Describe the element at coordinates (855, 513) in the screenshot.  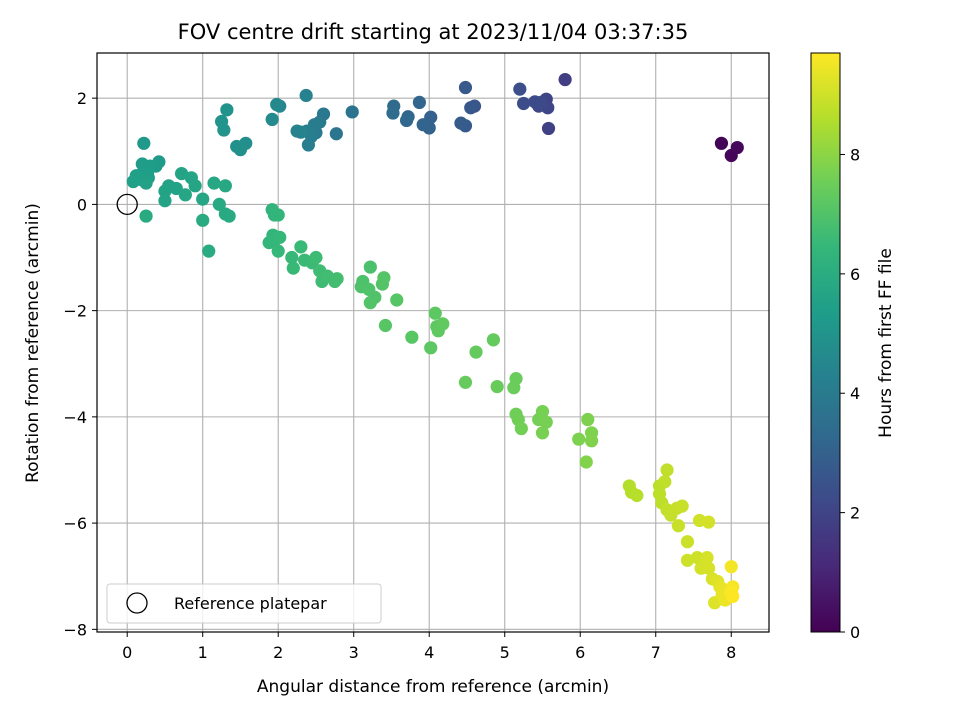
I see `colorbar-tick-label: 2` at that location.